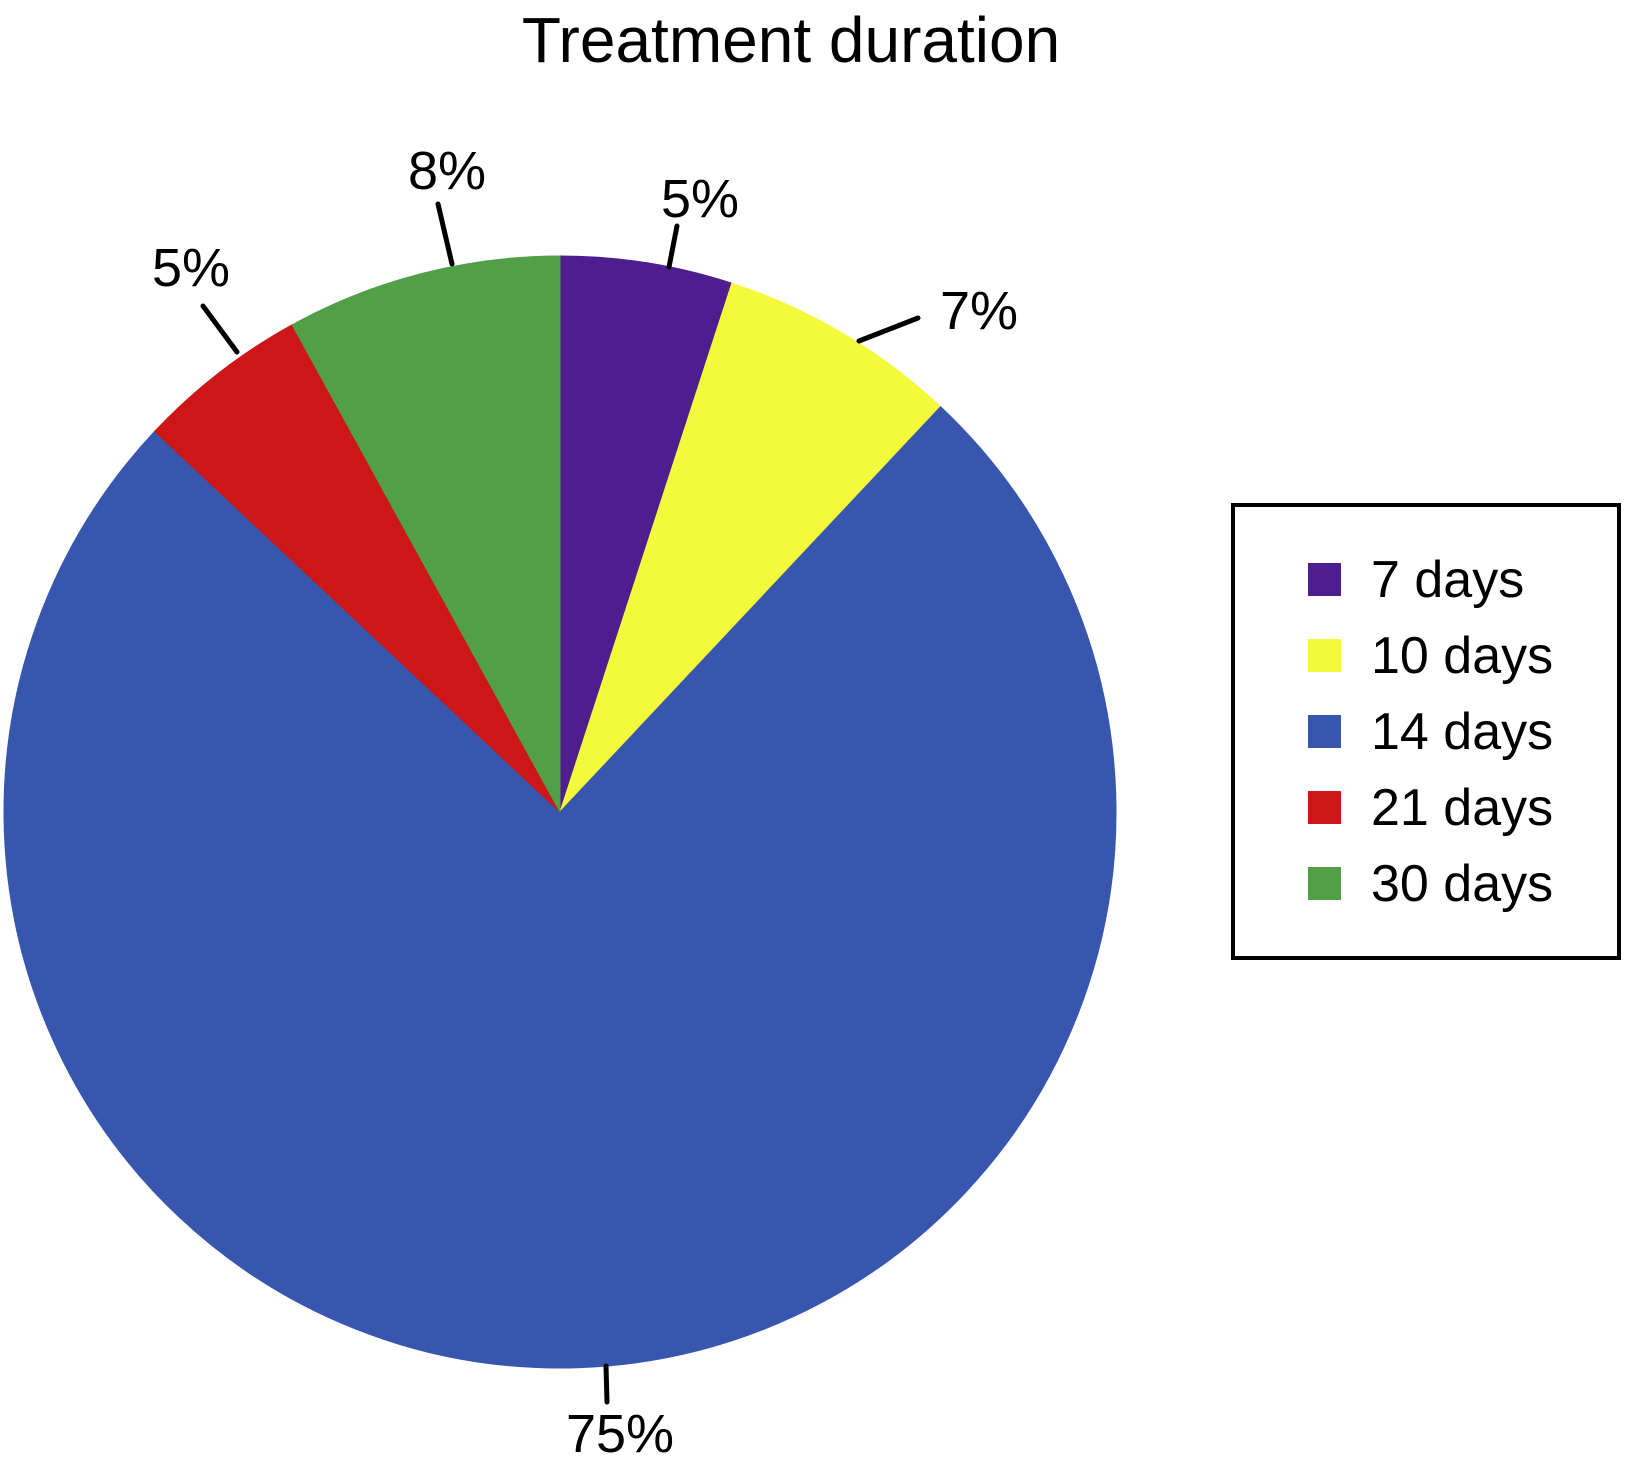 Image resolution: width=1627 pixels, height=1467 pixels. Describe the element at coordinates (220, 329) in the screenshot. I see `leader-line-21-days` at that location.